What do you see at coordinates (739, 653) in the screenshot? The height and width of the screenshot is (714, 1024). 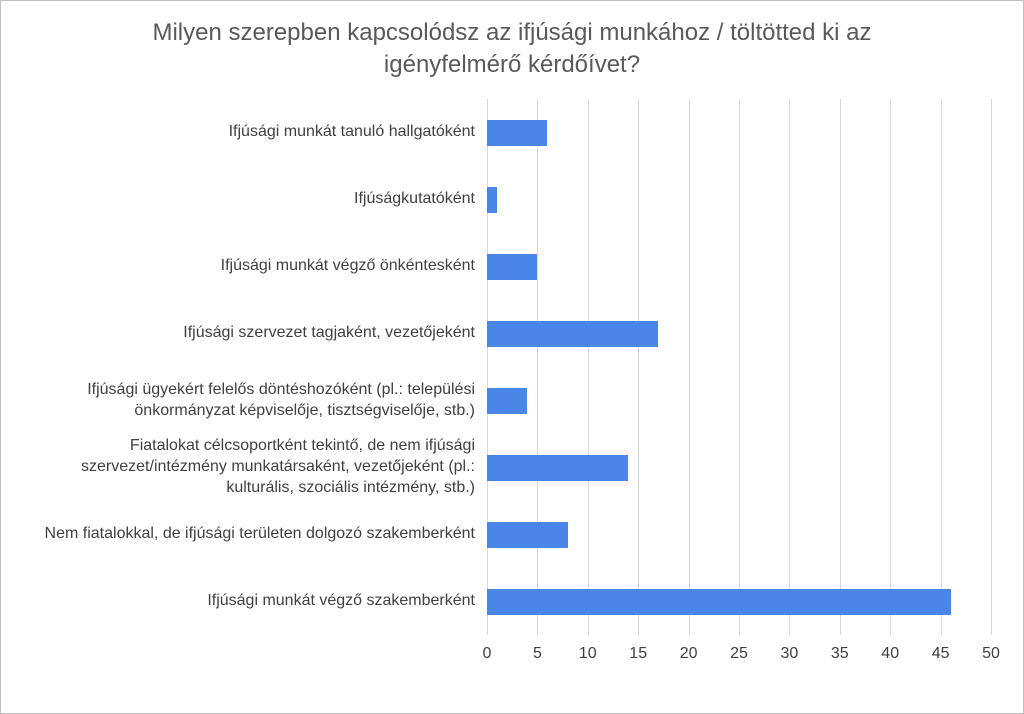 I see `x-tick-label: 25` at bounding box center [739, 653].